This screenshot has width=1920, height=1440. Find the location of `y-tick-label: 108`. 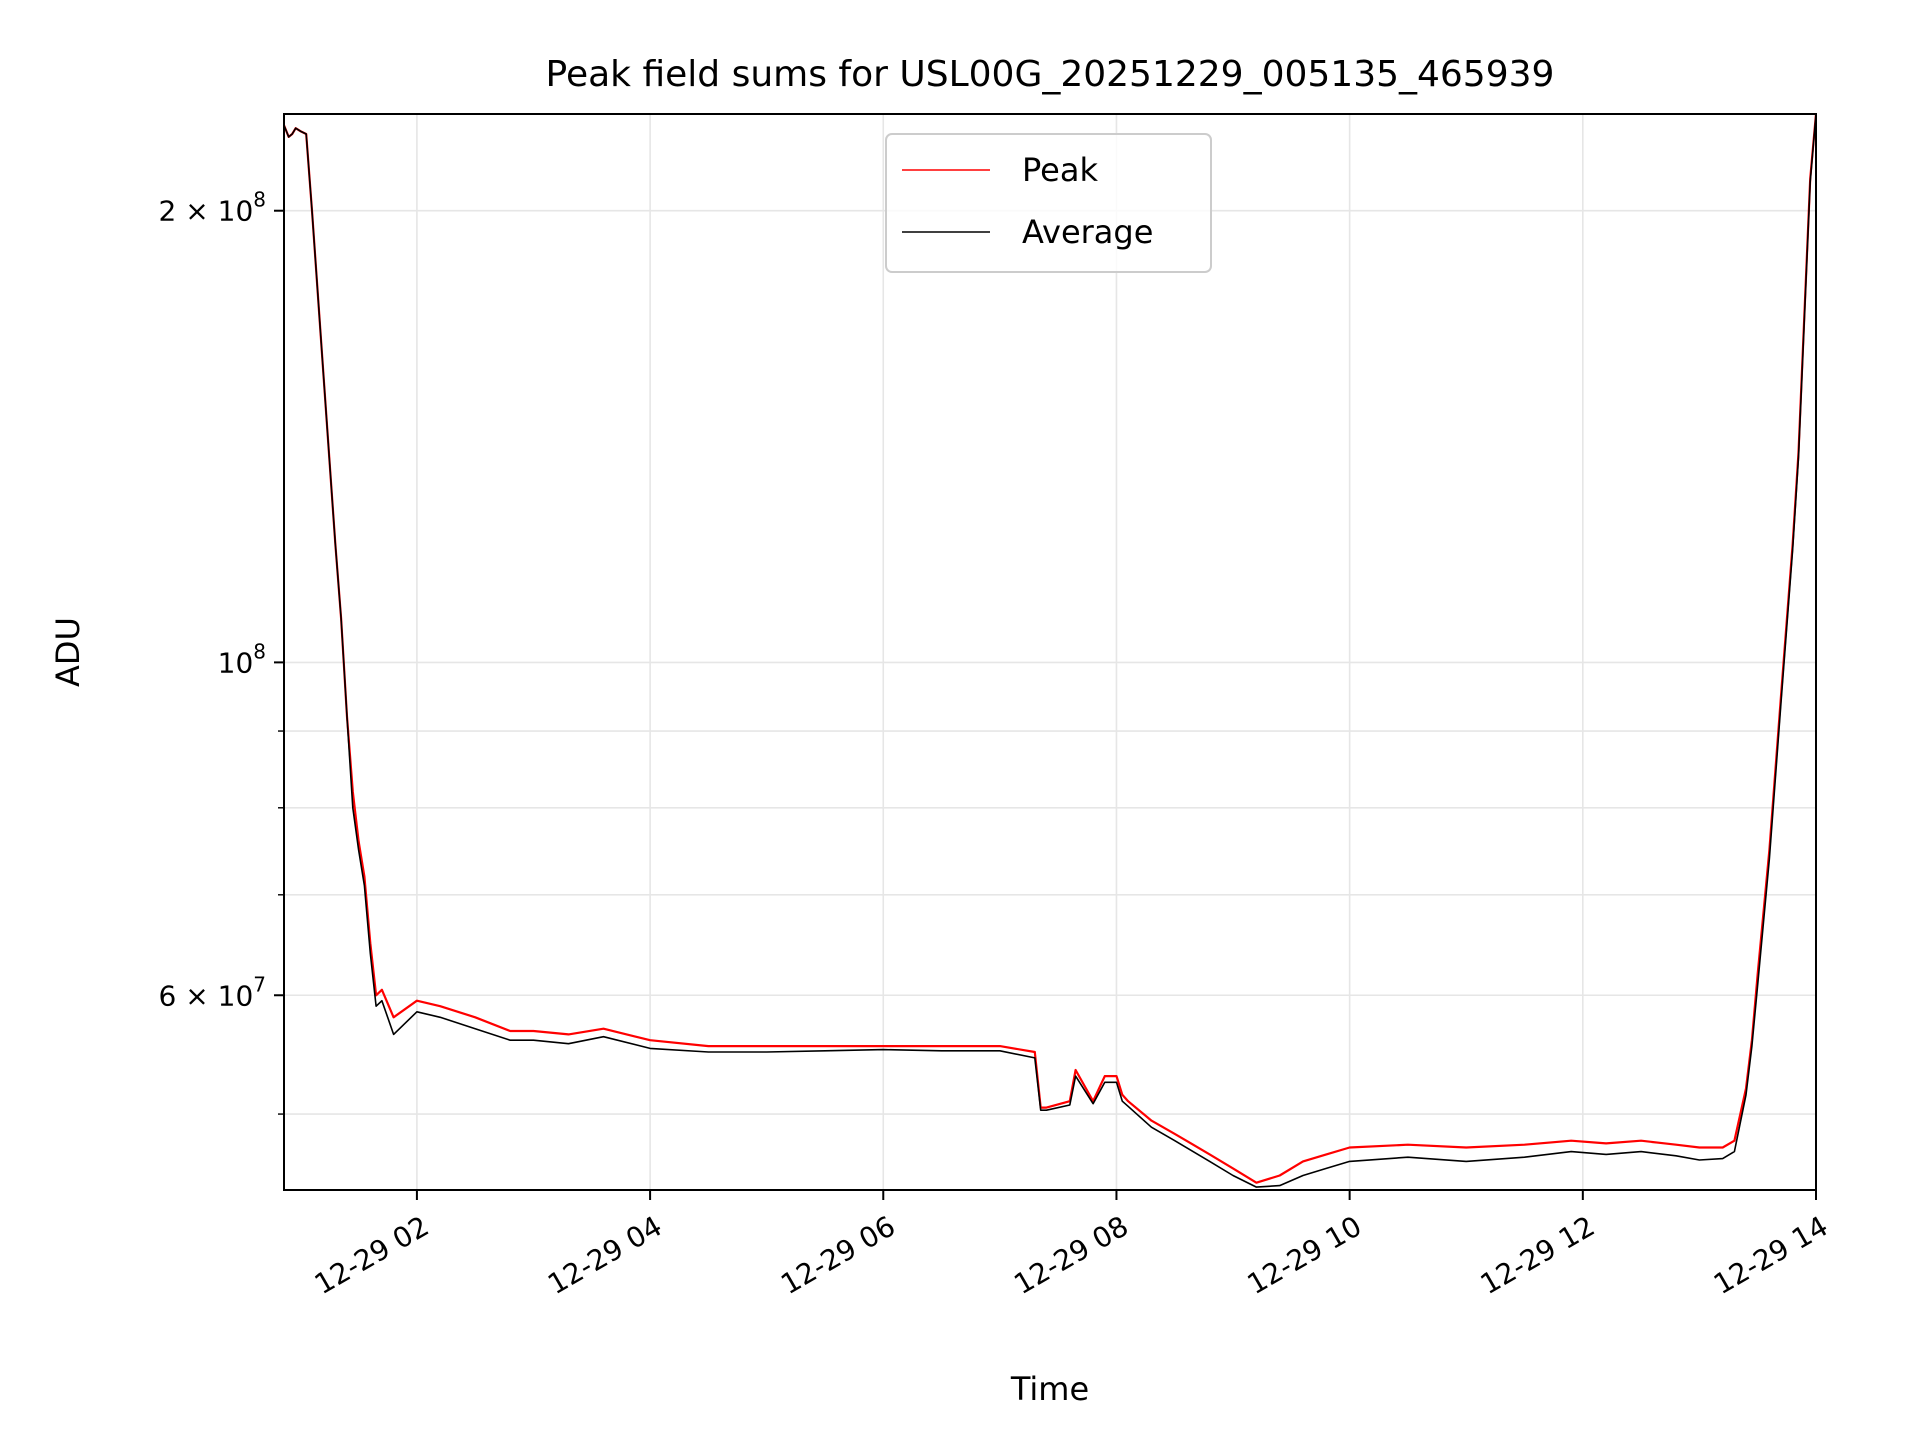

y-tick-label: 108 is located at coordinates (242, 659).